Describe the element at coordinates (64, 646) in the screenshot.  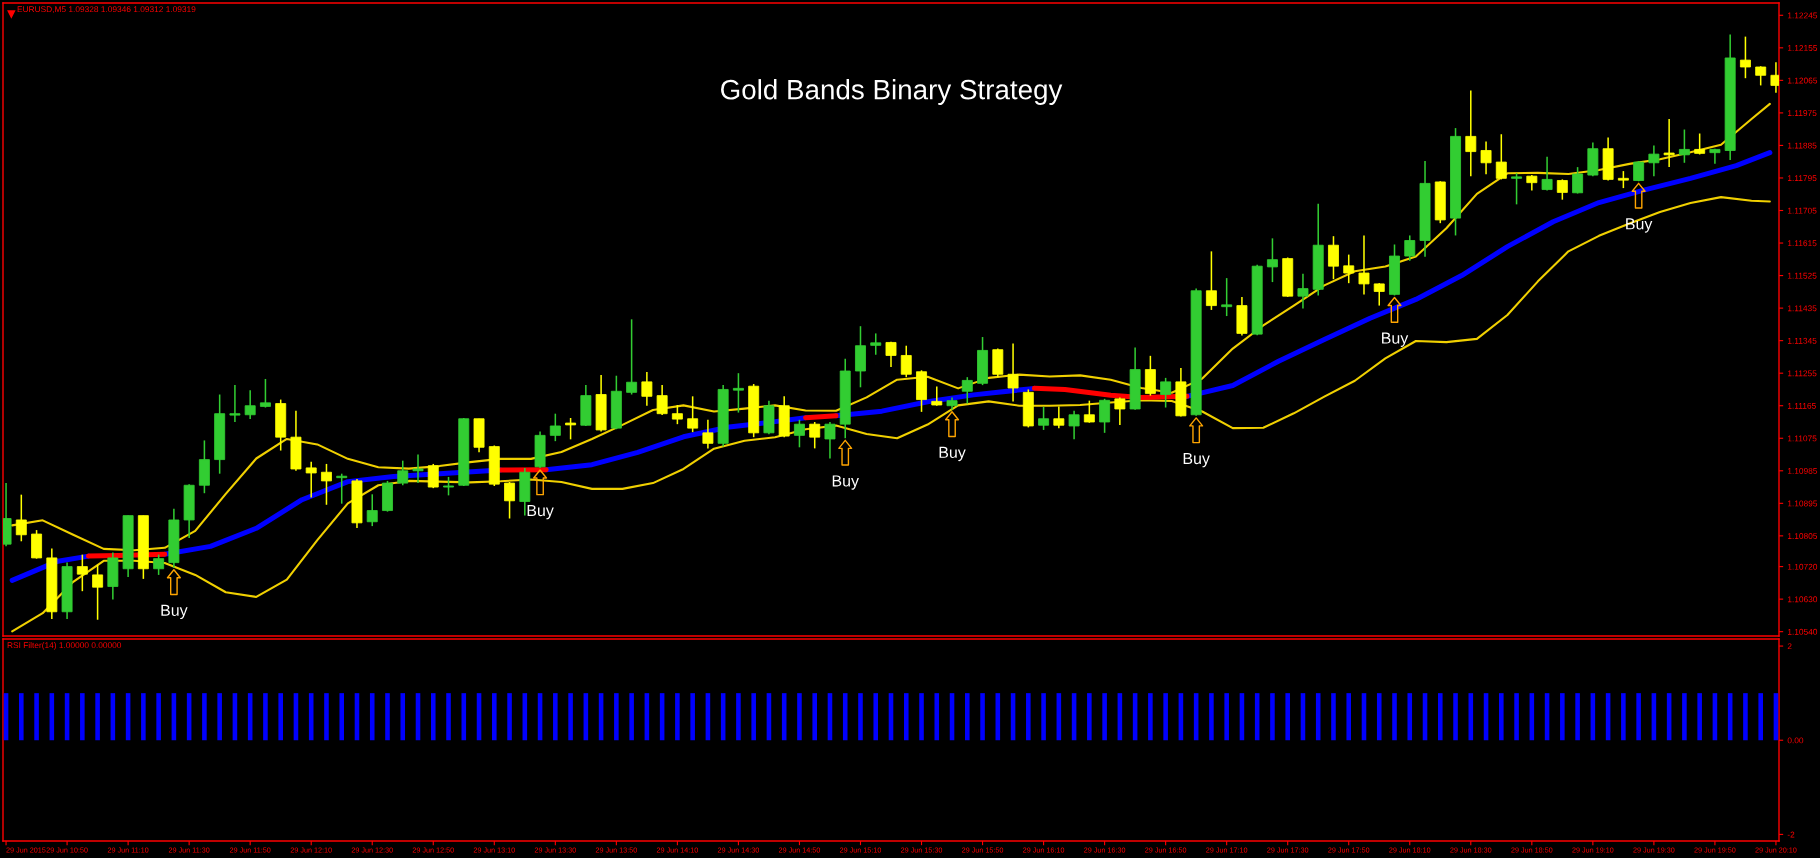
I see `annotation: RSI Filter(14) 1.00000 0.00000` at that location.